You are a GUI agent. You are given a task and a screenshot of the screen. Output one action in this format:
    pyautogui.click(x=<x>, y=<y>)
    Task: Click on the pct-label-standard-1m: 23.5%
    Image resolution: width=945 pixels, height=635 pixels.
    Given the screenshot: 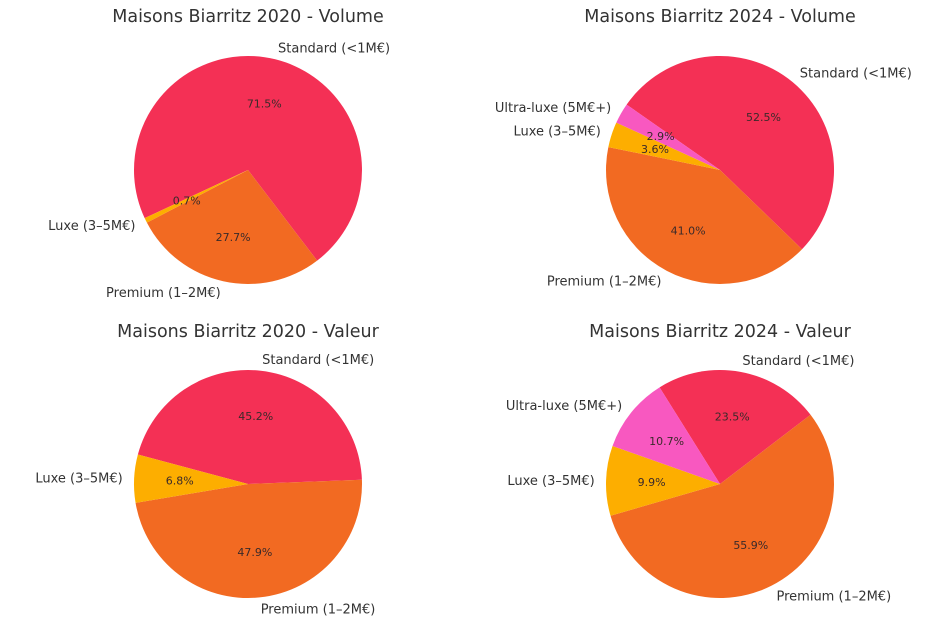 What is the action you would take?
    pyautogui.click(x=732, y=417)
    